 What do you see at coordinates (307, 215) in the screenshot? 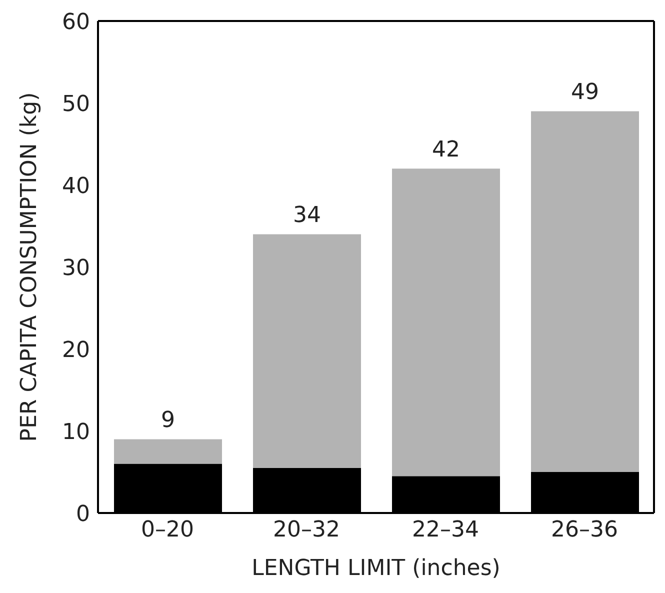
I see `total-label: 34` at bounding box center [307, 215].